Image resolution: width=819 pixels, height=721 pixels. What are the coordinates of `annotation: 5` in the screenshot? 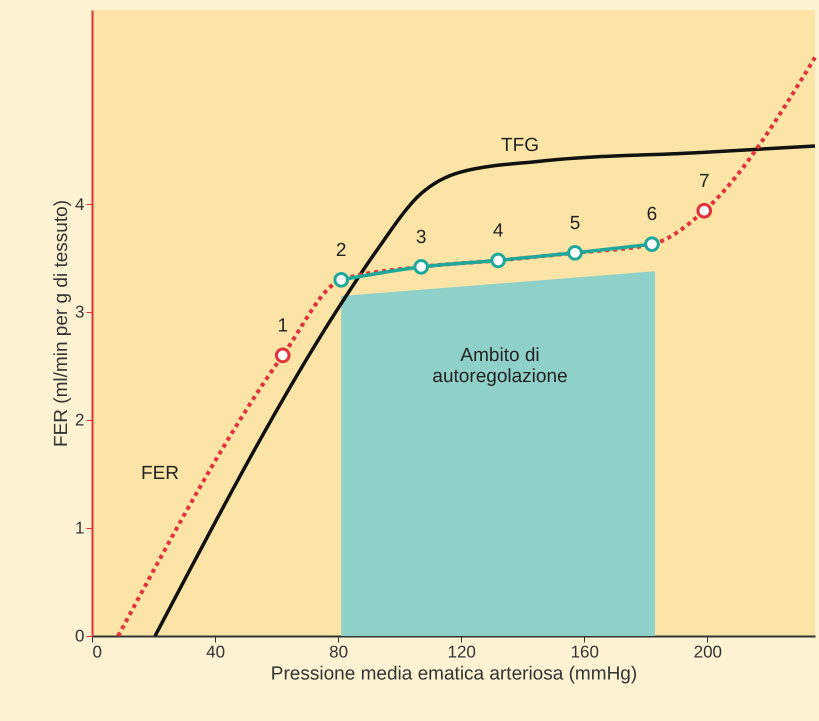 It's located at (575, 223).